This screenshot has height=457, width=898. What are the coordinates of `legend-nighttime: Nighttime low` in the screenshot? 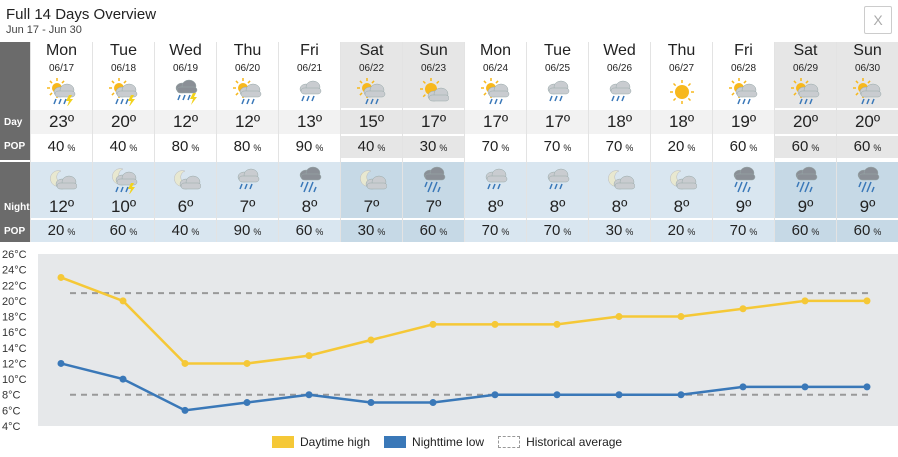 It's located at (434, 442).